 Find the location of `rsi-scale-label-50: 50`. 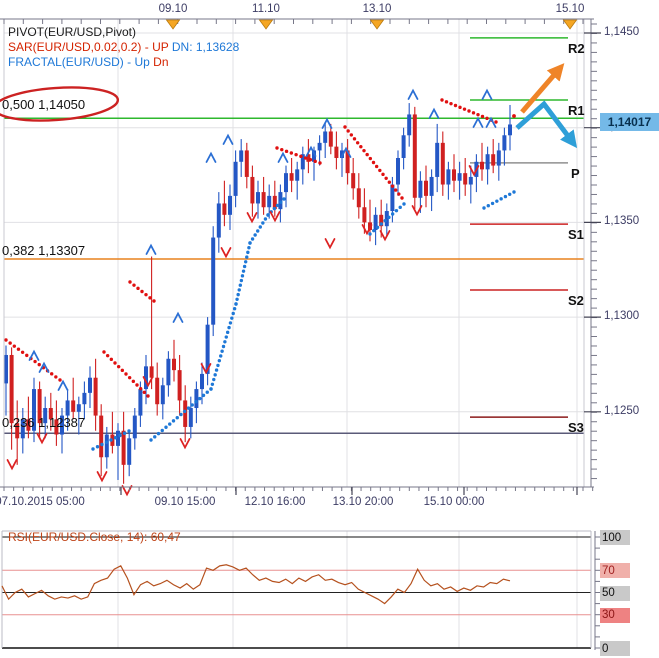

rsi-scale-label-50: 50 is located at coordinates (615, 593).